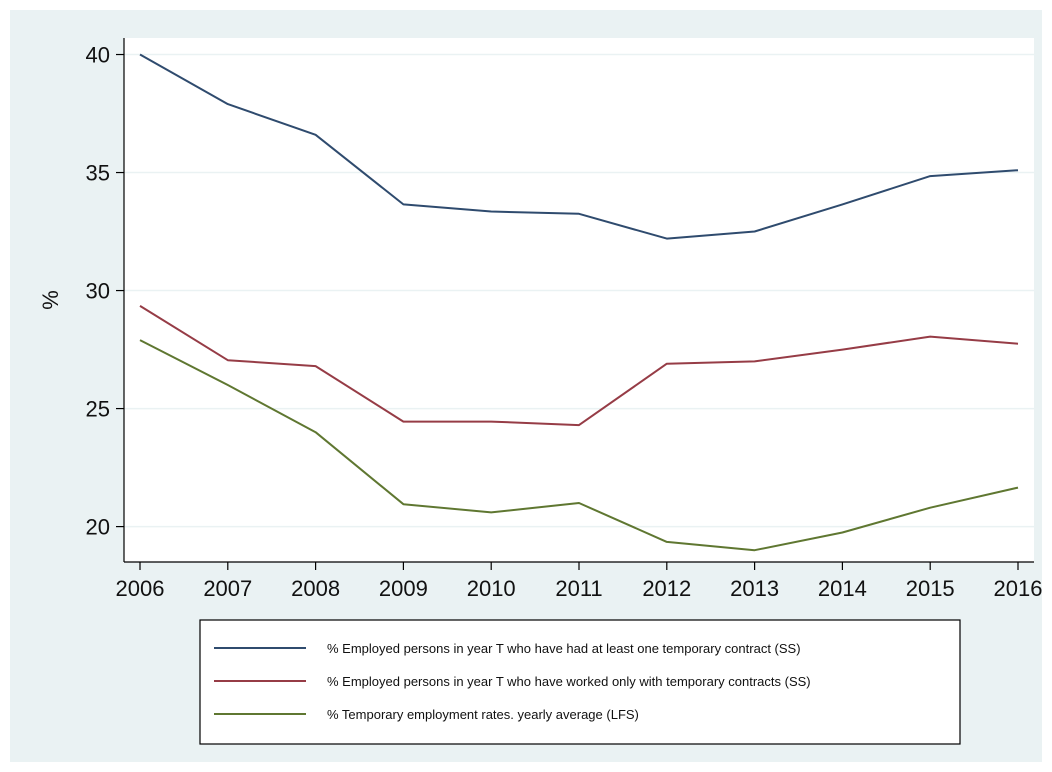 The height and width of the screenshot is (772, 1052). I want to click on x-tick-label: 2009, so click(403, 588).